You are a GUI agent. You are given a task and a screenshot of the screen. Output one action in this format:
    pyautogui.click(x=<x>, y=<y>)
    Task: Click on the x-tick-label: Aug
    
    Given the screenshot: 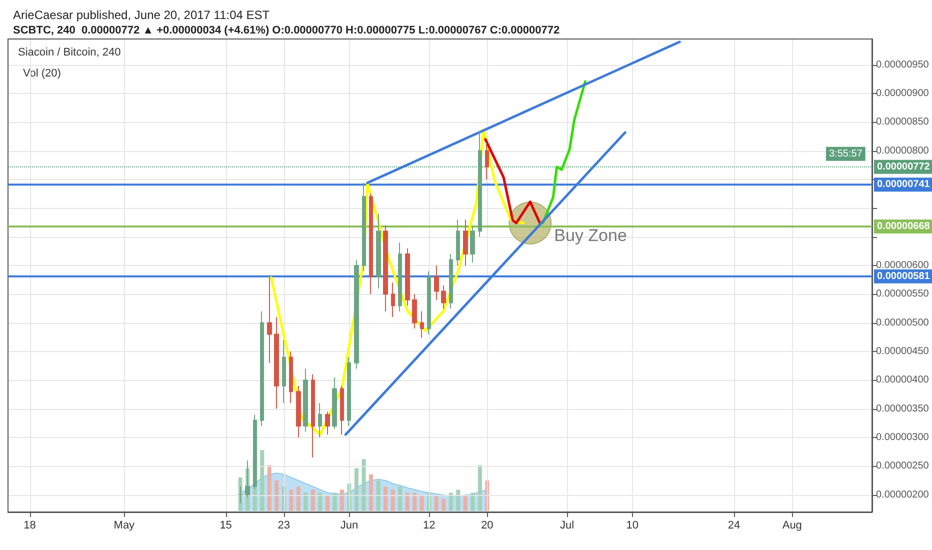 What is the action you would take?
    pyautogui.click(x=792, y=526)
    